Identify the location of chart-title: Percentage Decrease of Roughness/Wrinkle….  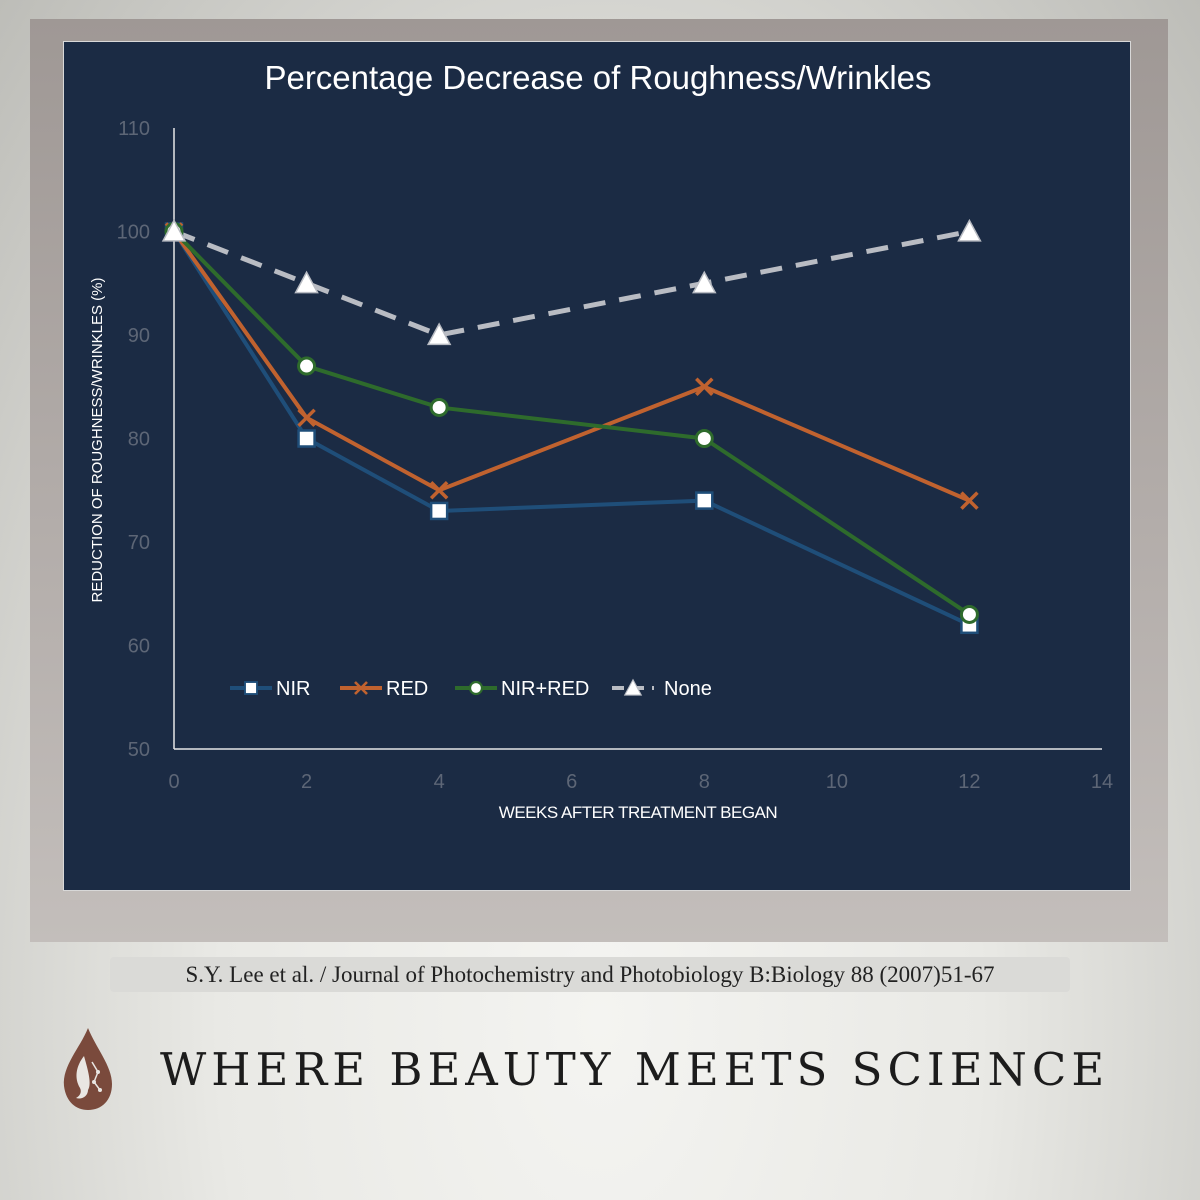
(597, 77).